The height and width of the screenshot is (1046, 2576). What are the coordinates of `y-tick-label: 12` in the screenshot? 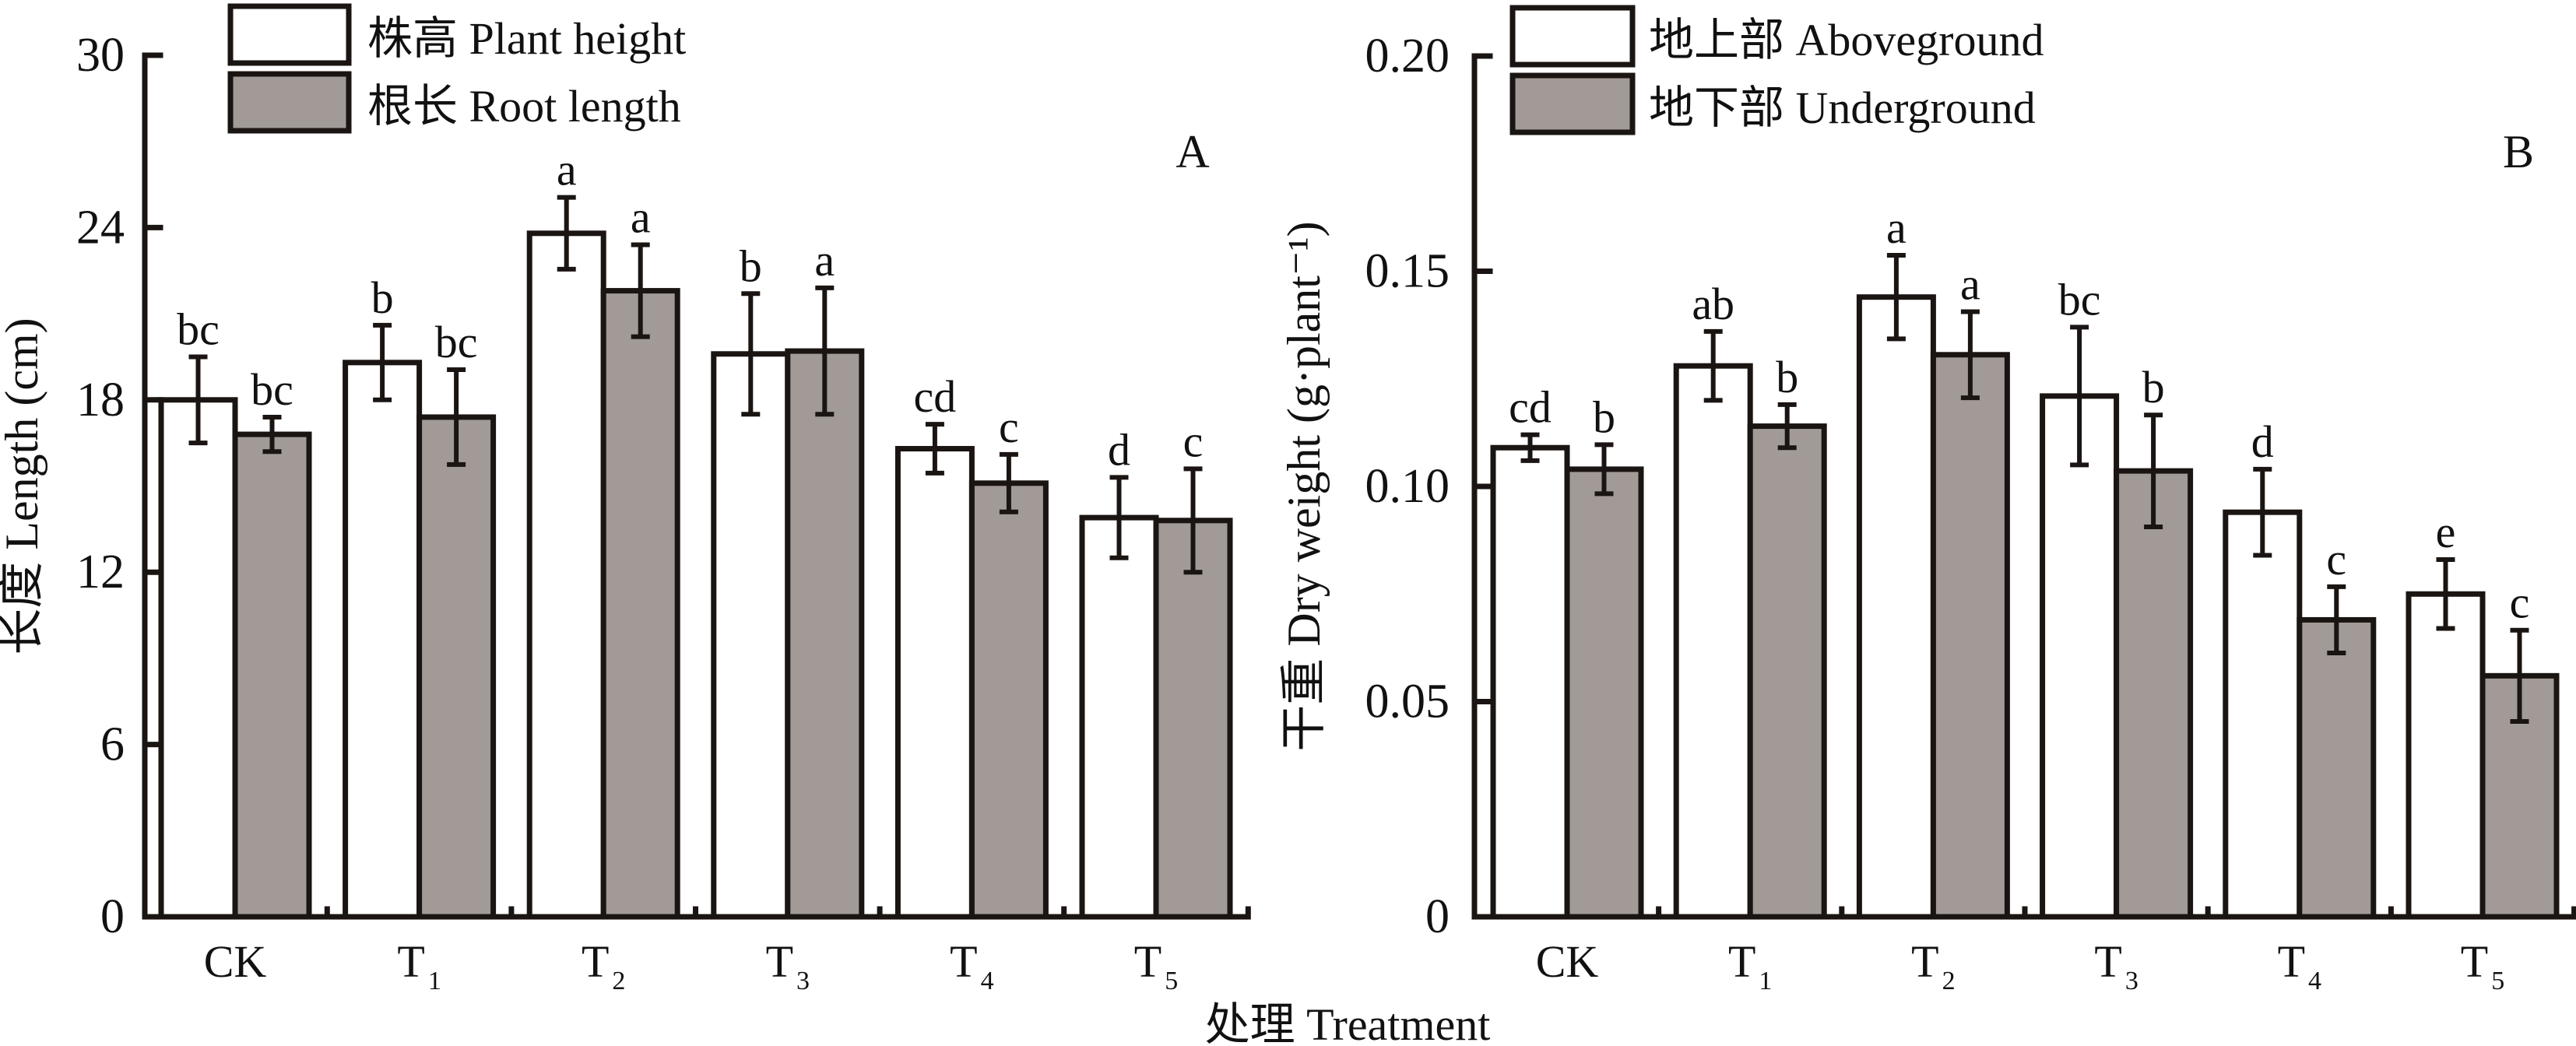 It's located at (100, 572).